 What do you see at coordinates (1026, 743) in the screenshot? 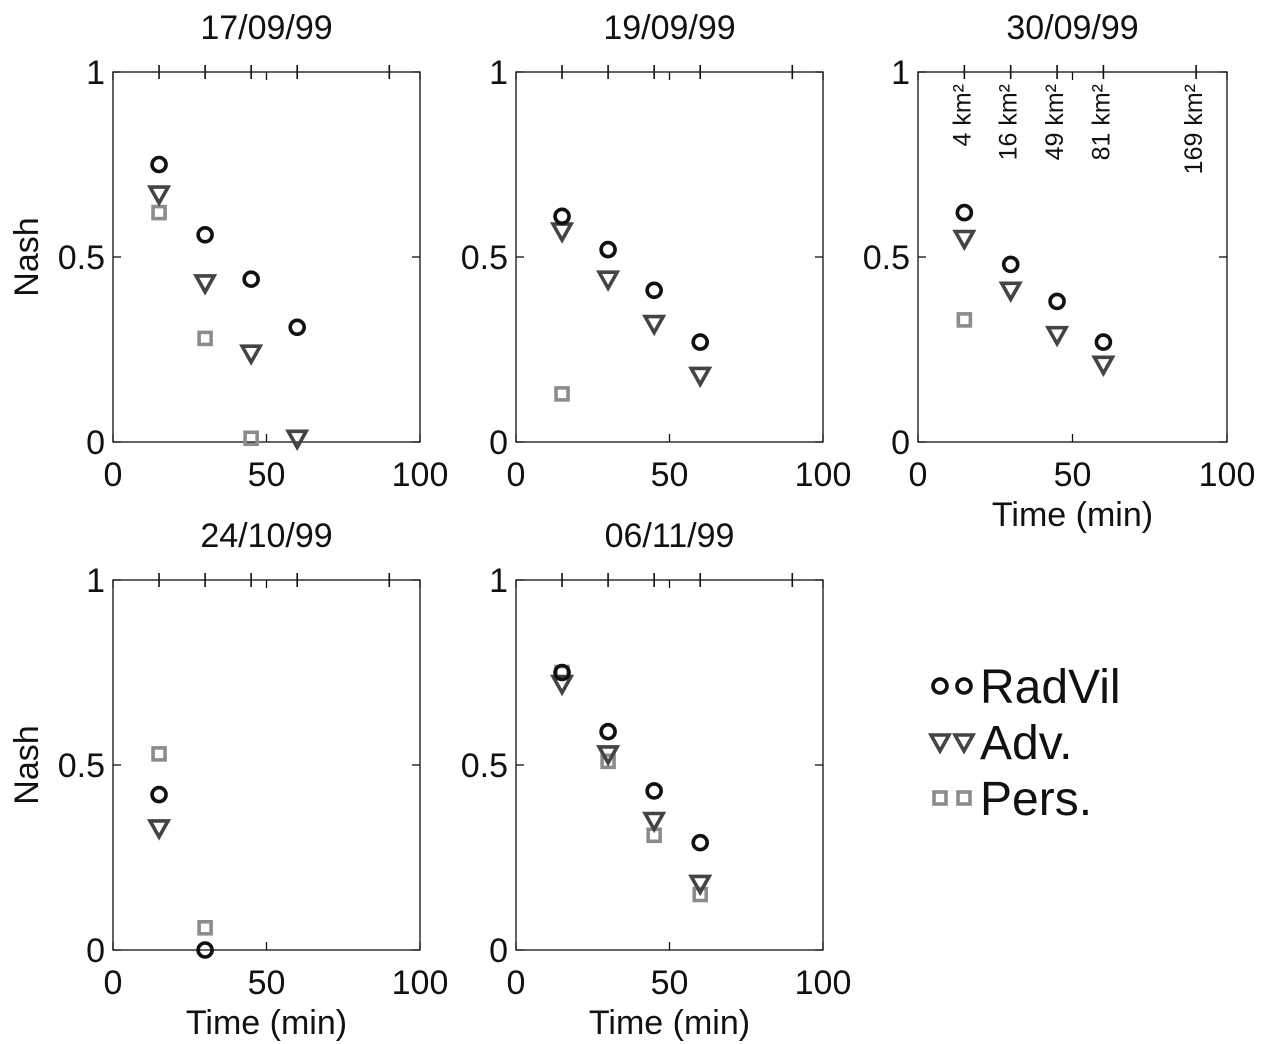
I see `legend-label: Adv.` at bounding box center [1026, 743].